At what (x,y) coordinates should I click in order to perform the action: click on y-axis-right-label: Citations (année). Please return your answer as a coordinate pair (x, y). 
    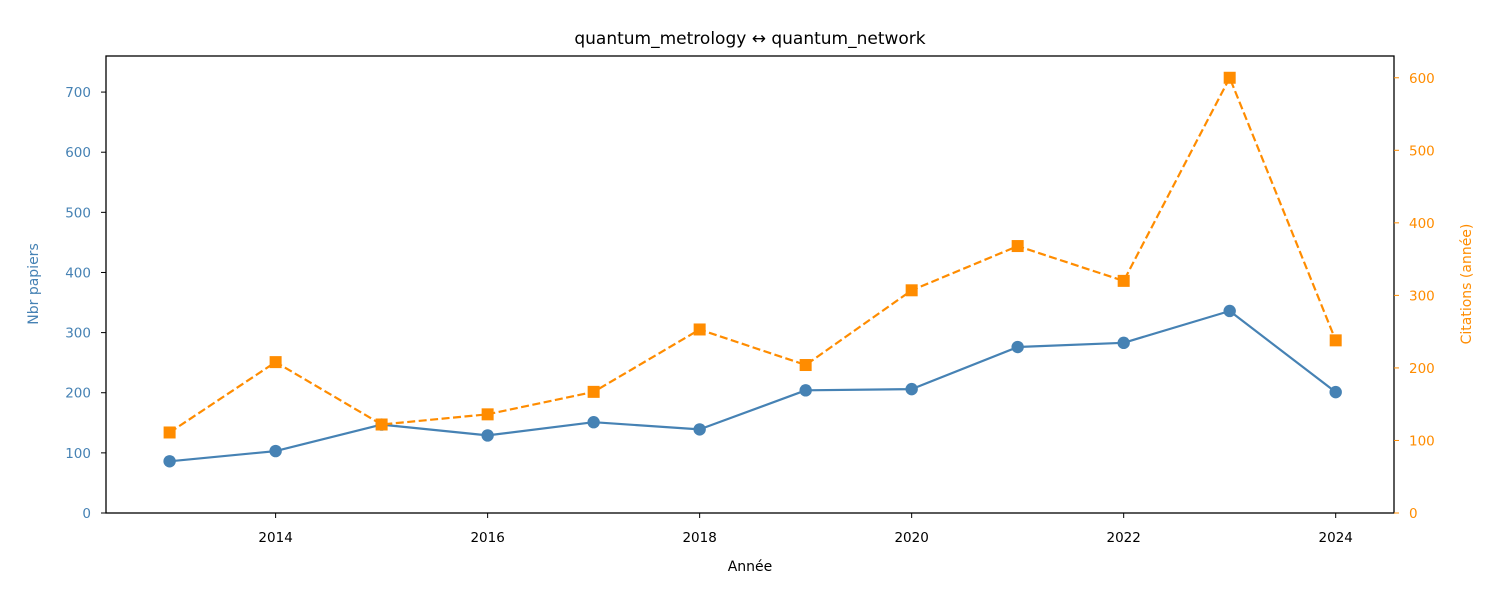
    Looking at the image, I should click on (1467, 284).